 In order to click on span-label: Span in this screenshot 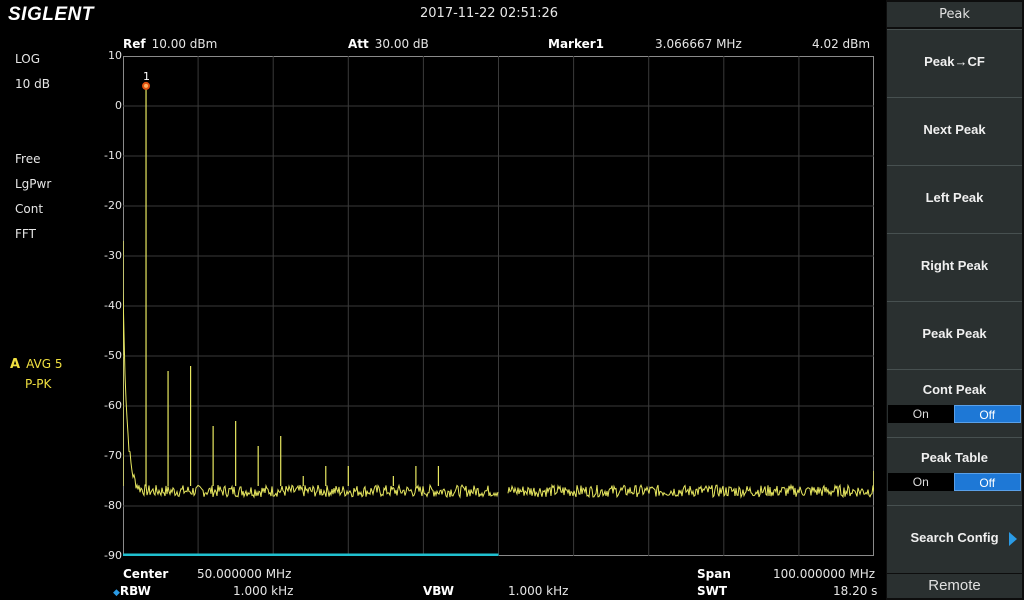, I will do `click(714, 574)`.